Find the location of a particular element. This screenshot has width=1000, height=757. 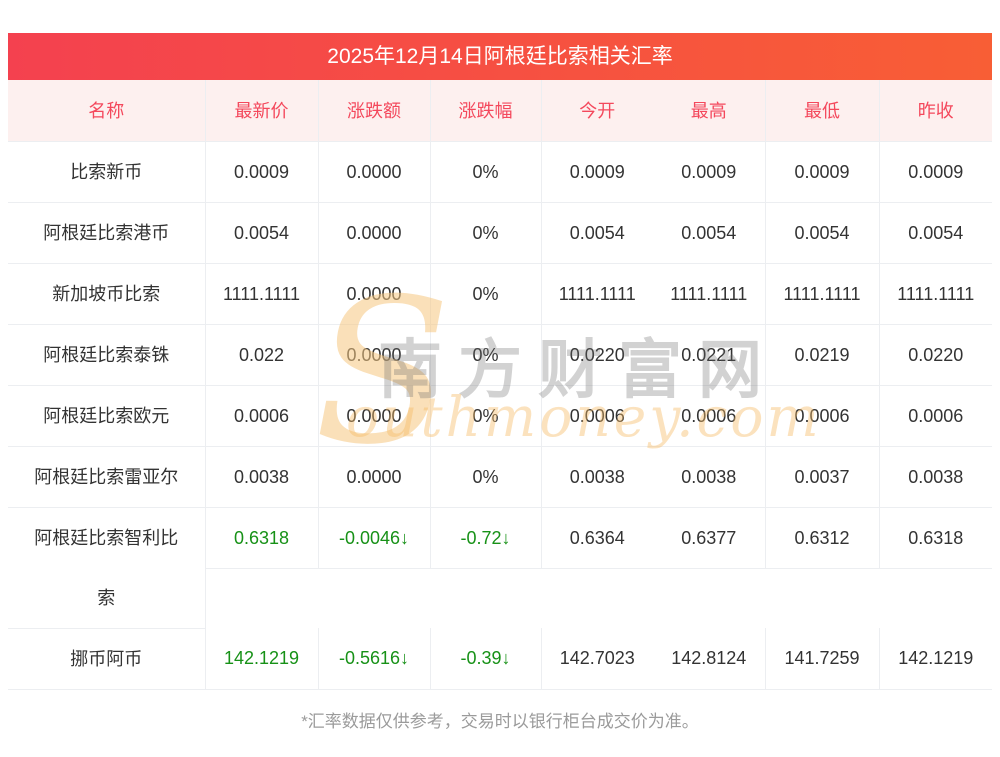

col-header-change: 涨跌额 is located at coordinates (374, 111).